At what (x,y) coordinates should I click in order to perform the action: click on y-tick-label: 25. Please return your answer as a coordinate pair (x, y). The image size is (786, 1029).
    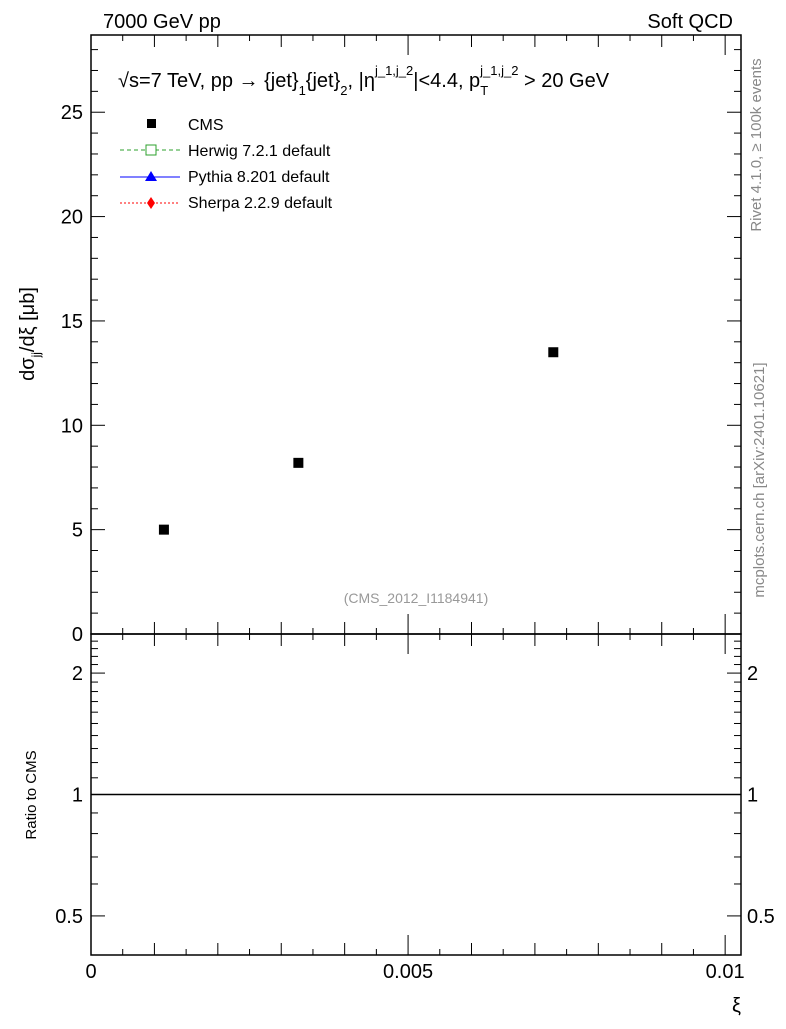
    Looking at the image, I should click on (72, 113).